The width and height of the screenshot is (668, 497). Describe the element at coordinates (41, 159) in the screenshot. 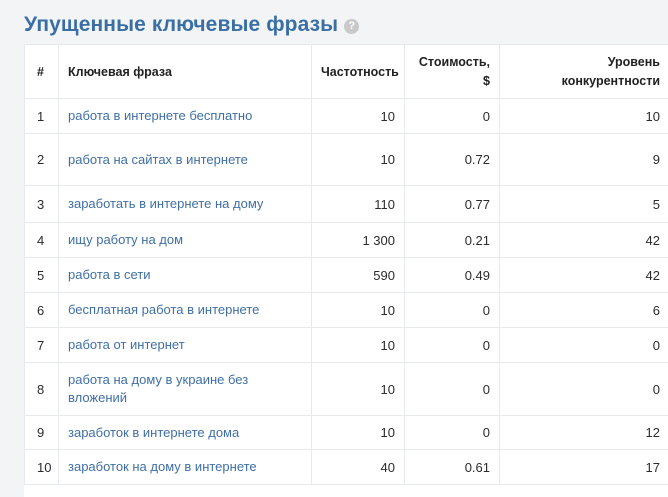

I see `row-num: 2` at that location.